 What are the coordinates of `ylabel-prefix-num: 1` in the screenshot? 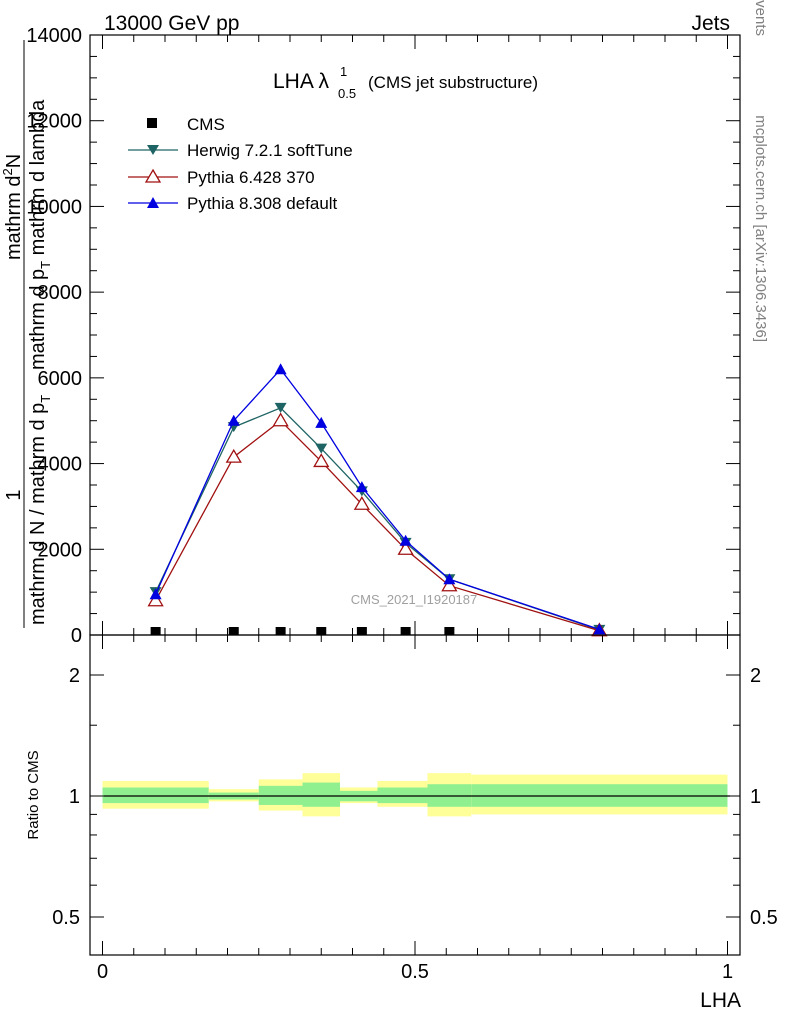 It's located at (14, 494).